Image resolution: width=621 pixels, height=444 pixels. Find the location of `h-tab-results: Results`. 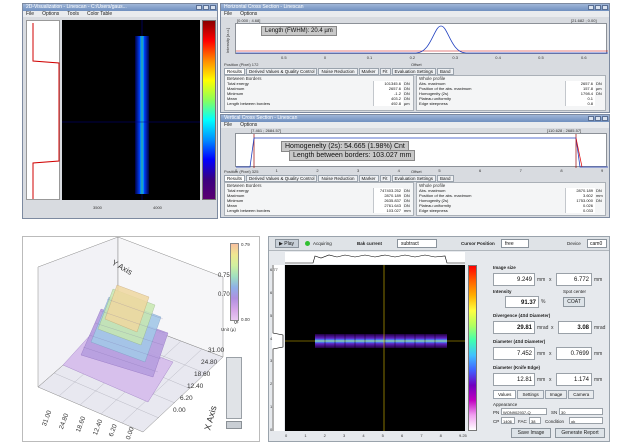

h-tab-results: Results is located at coordinates (235, 71).